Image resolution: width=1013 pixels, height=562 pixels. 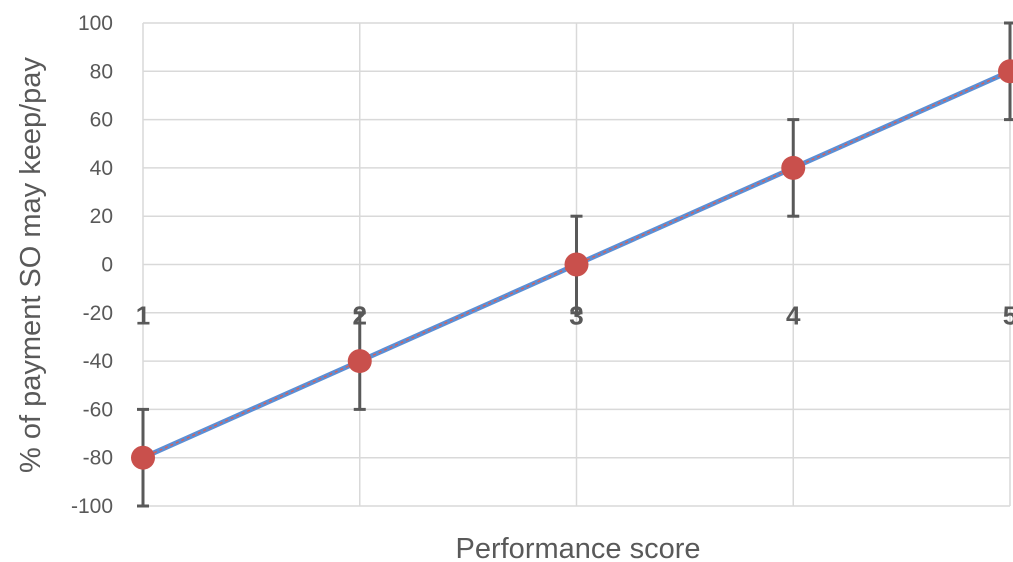 What do you see at coordinates (101, 71) in the screenshot?
I see `y-tick-label: 80` at bounding box center [101, 71].